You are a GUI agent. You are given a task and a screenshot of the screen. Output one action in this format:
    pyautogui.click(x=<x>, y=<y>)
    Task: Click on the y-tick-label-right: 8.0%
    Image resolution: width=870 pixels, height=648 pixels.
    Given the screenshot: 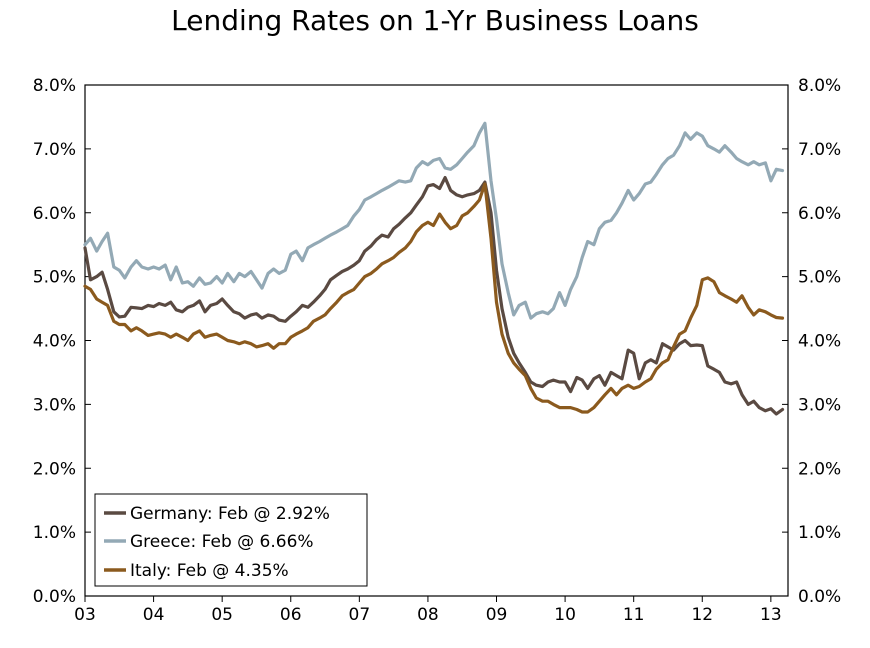 What is the action you would take?
    pyautogui.click(x=819, y=86)
    